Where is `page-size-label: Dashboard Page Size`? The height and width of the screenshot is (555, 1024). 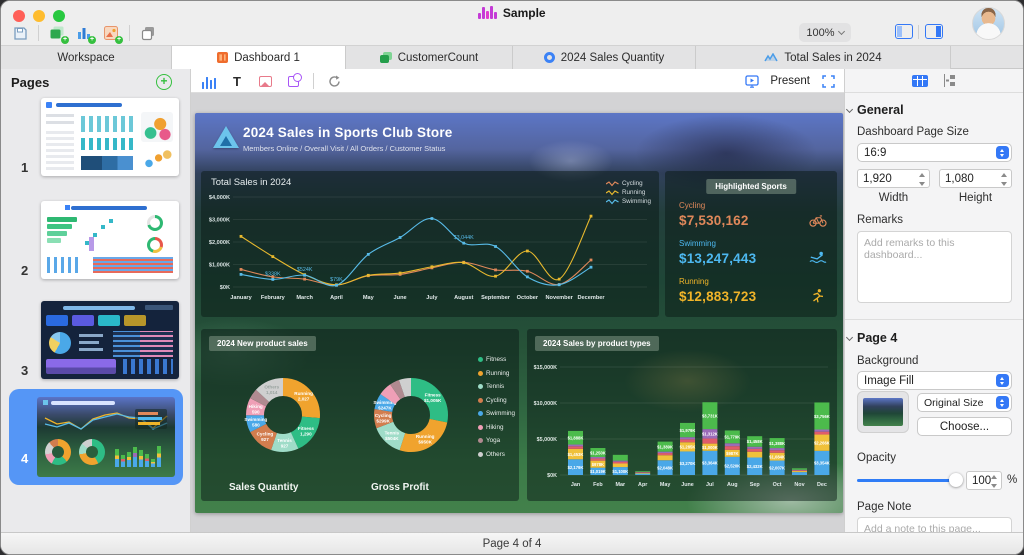 page-size-label: Dashboard Page Size is located at coordinates (913, 132).